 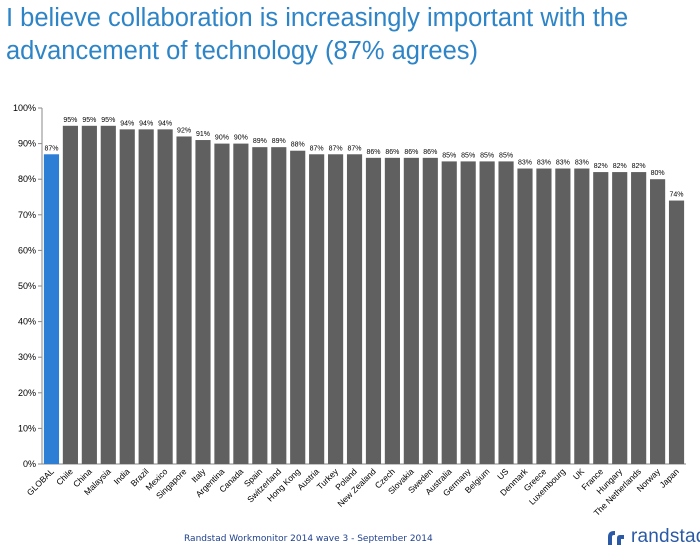 I want to click on bar-chile, so click(x=70, y=295).